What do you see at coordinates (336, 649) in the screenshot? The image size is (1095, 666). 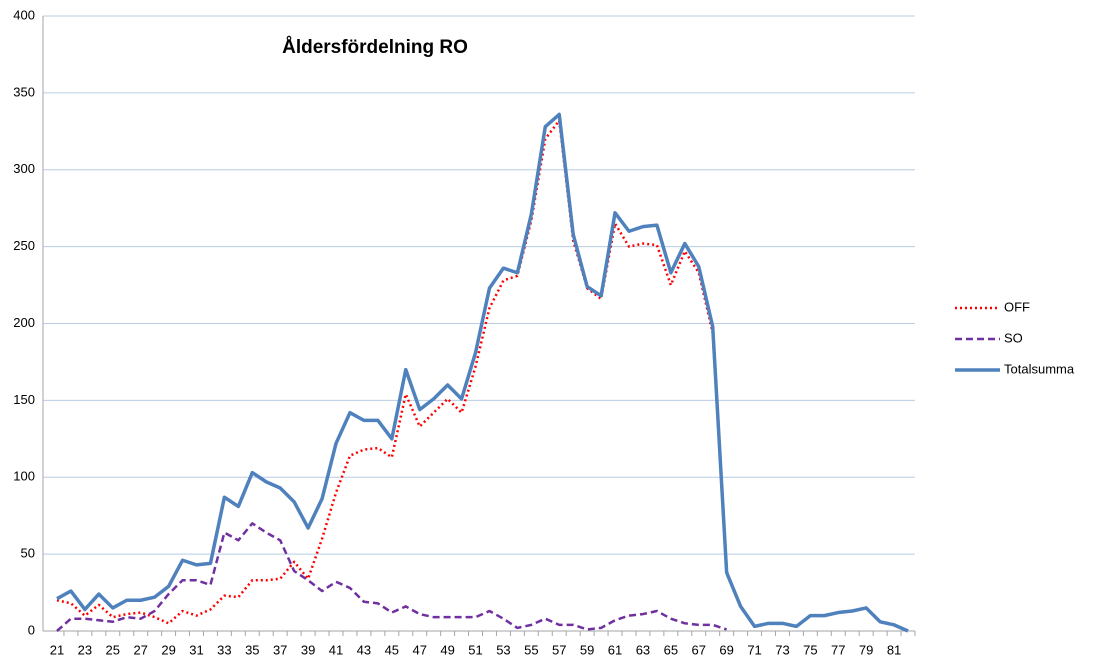 I see `x-tick-label: 41` at bounding box center [336, 649].